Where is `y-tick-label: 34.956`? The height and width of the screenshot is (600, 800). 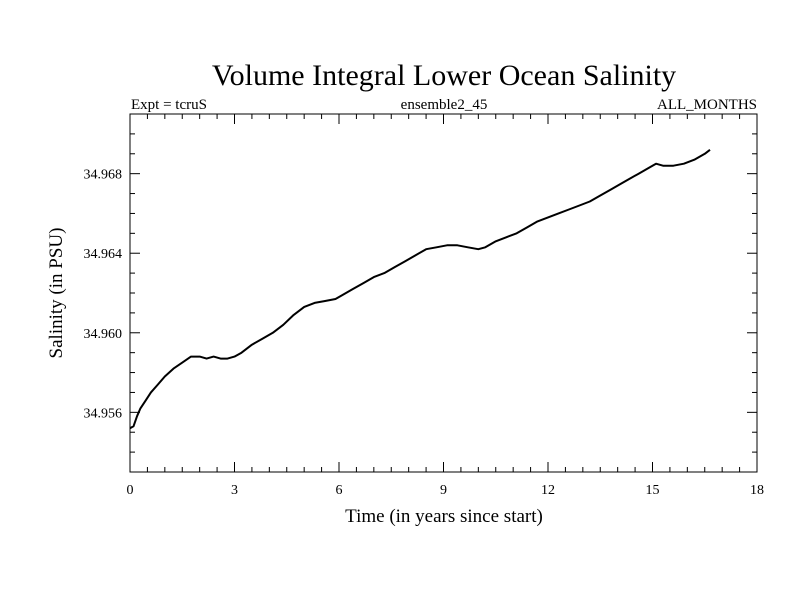 y-tick-label: 34.956 is located at coordinates (103, 413).